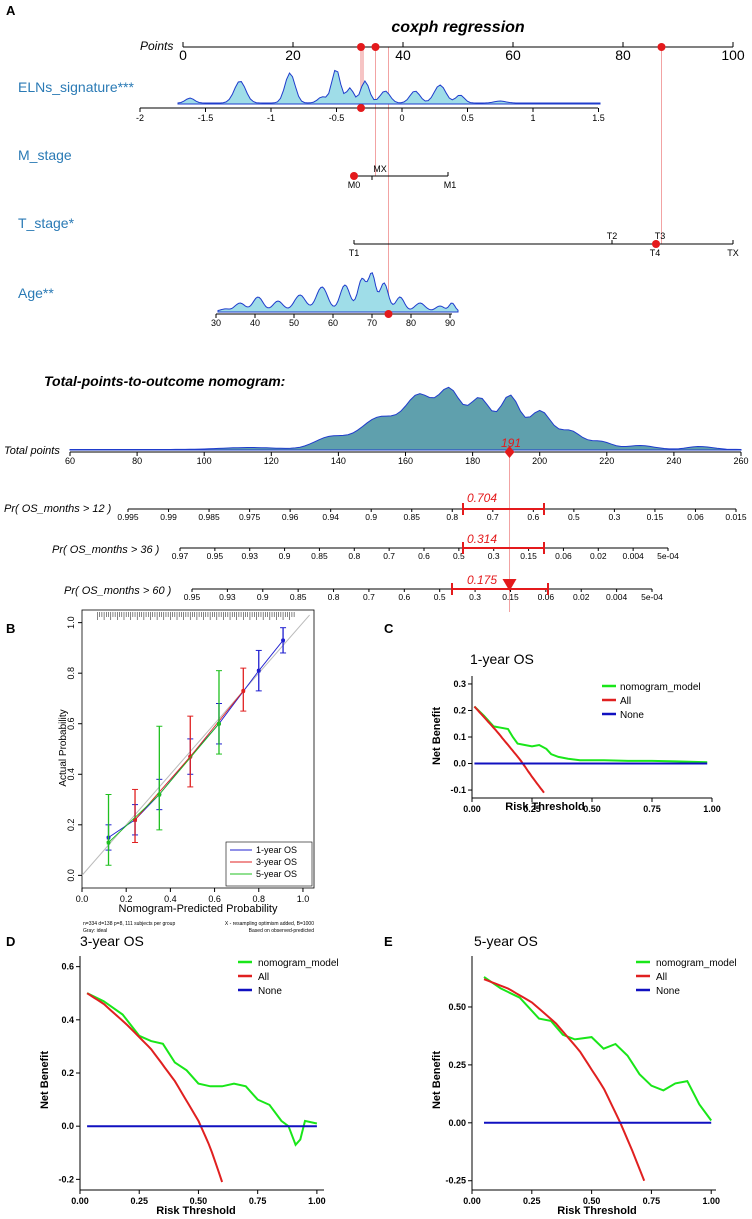 This screenshot has height=1219, width=752. I want to click on outcome-tick-label: 0.9, so click(263, 597).